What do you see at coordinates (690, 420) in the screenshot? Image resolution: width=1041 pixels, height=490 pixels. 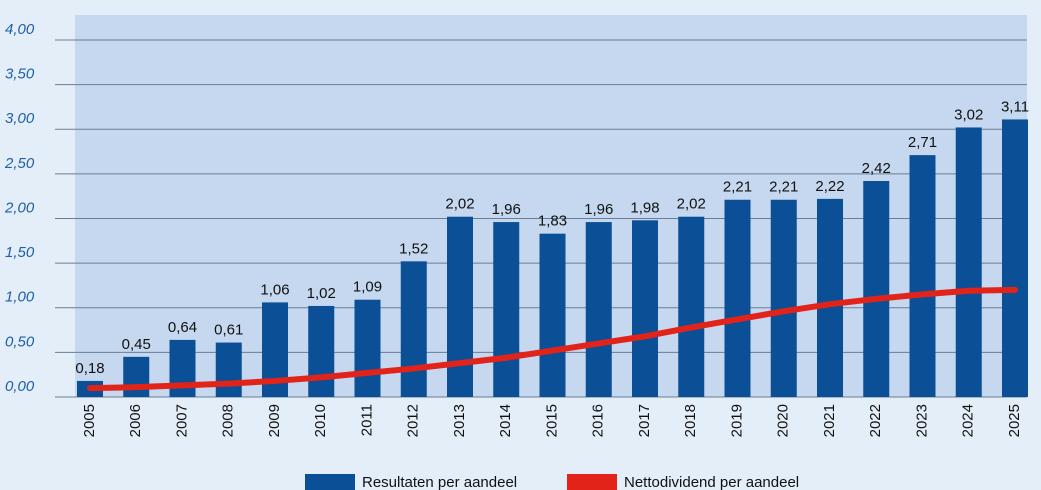 I see `x-tick-label: 2018` at bounding box center [690, 420].